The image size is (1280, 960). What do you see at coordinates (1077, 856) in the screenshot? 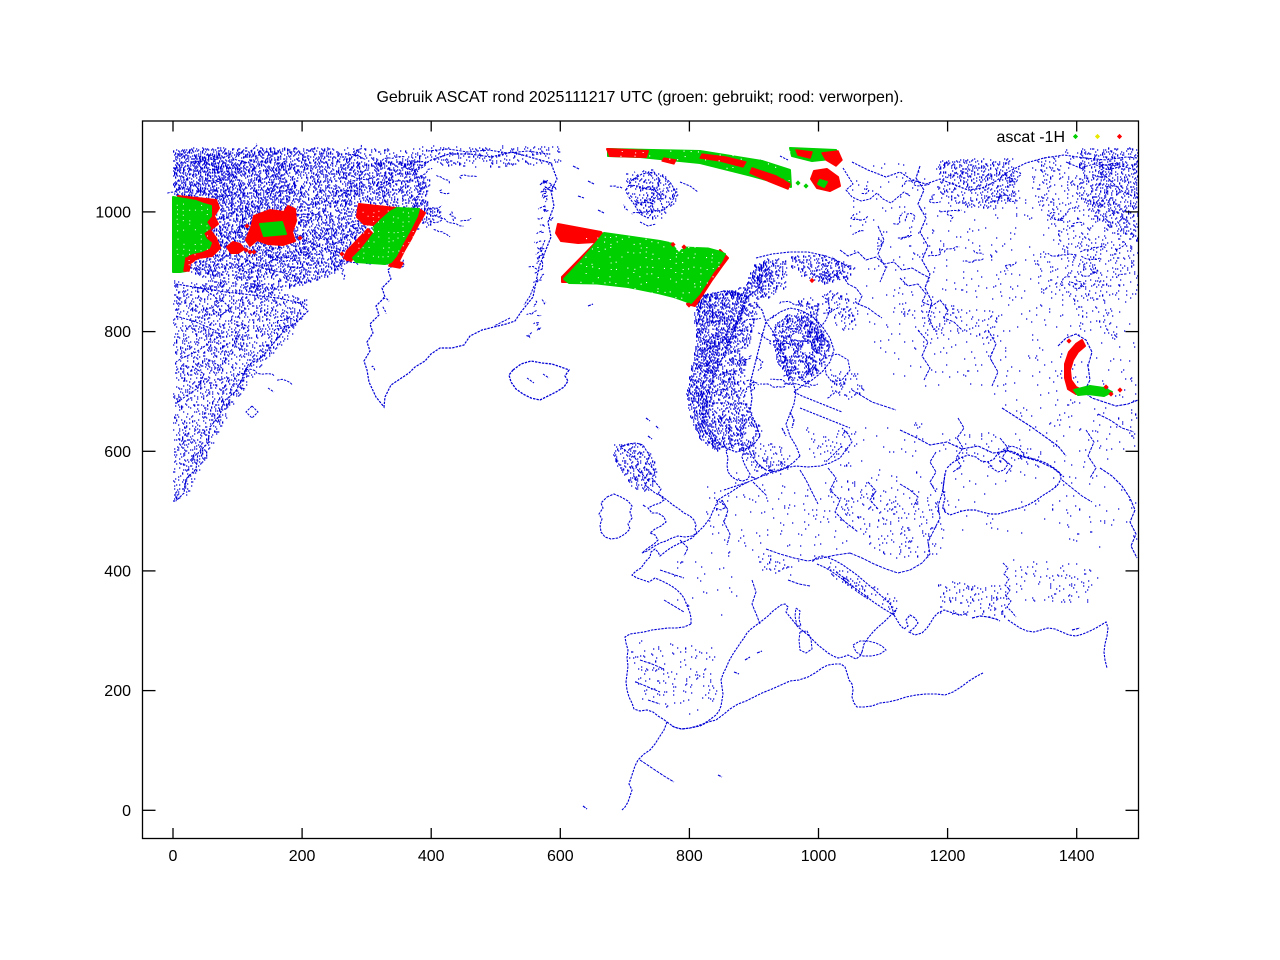
I see `svg-text: 1400` at bounding box center [1077, 856].